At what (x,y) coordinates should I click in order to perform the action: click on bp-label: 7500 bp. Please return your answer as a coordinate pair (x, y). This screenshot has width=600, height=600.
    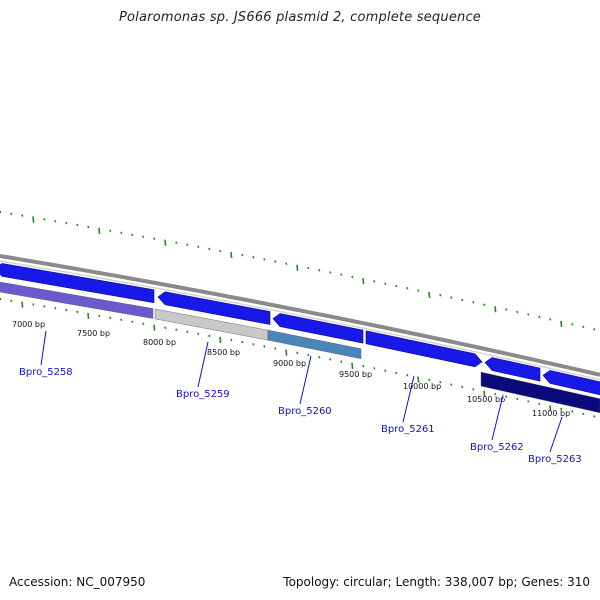
    Looking at the image, I should click on (93, 333).